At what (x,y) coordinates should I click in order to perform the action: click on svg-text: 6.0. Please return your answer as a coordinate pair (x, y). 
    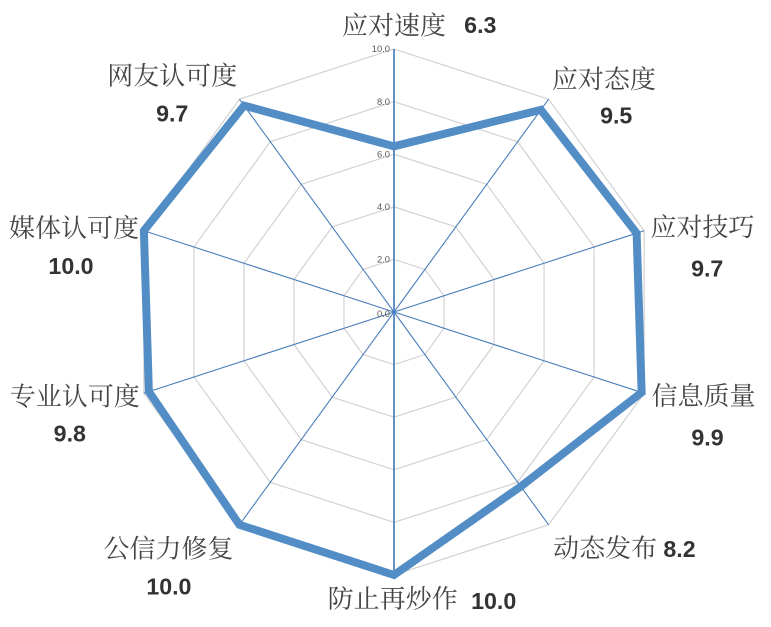
    Looking at the image, I should click on (383, 153).